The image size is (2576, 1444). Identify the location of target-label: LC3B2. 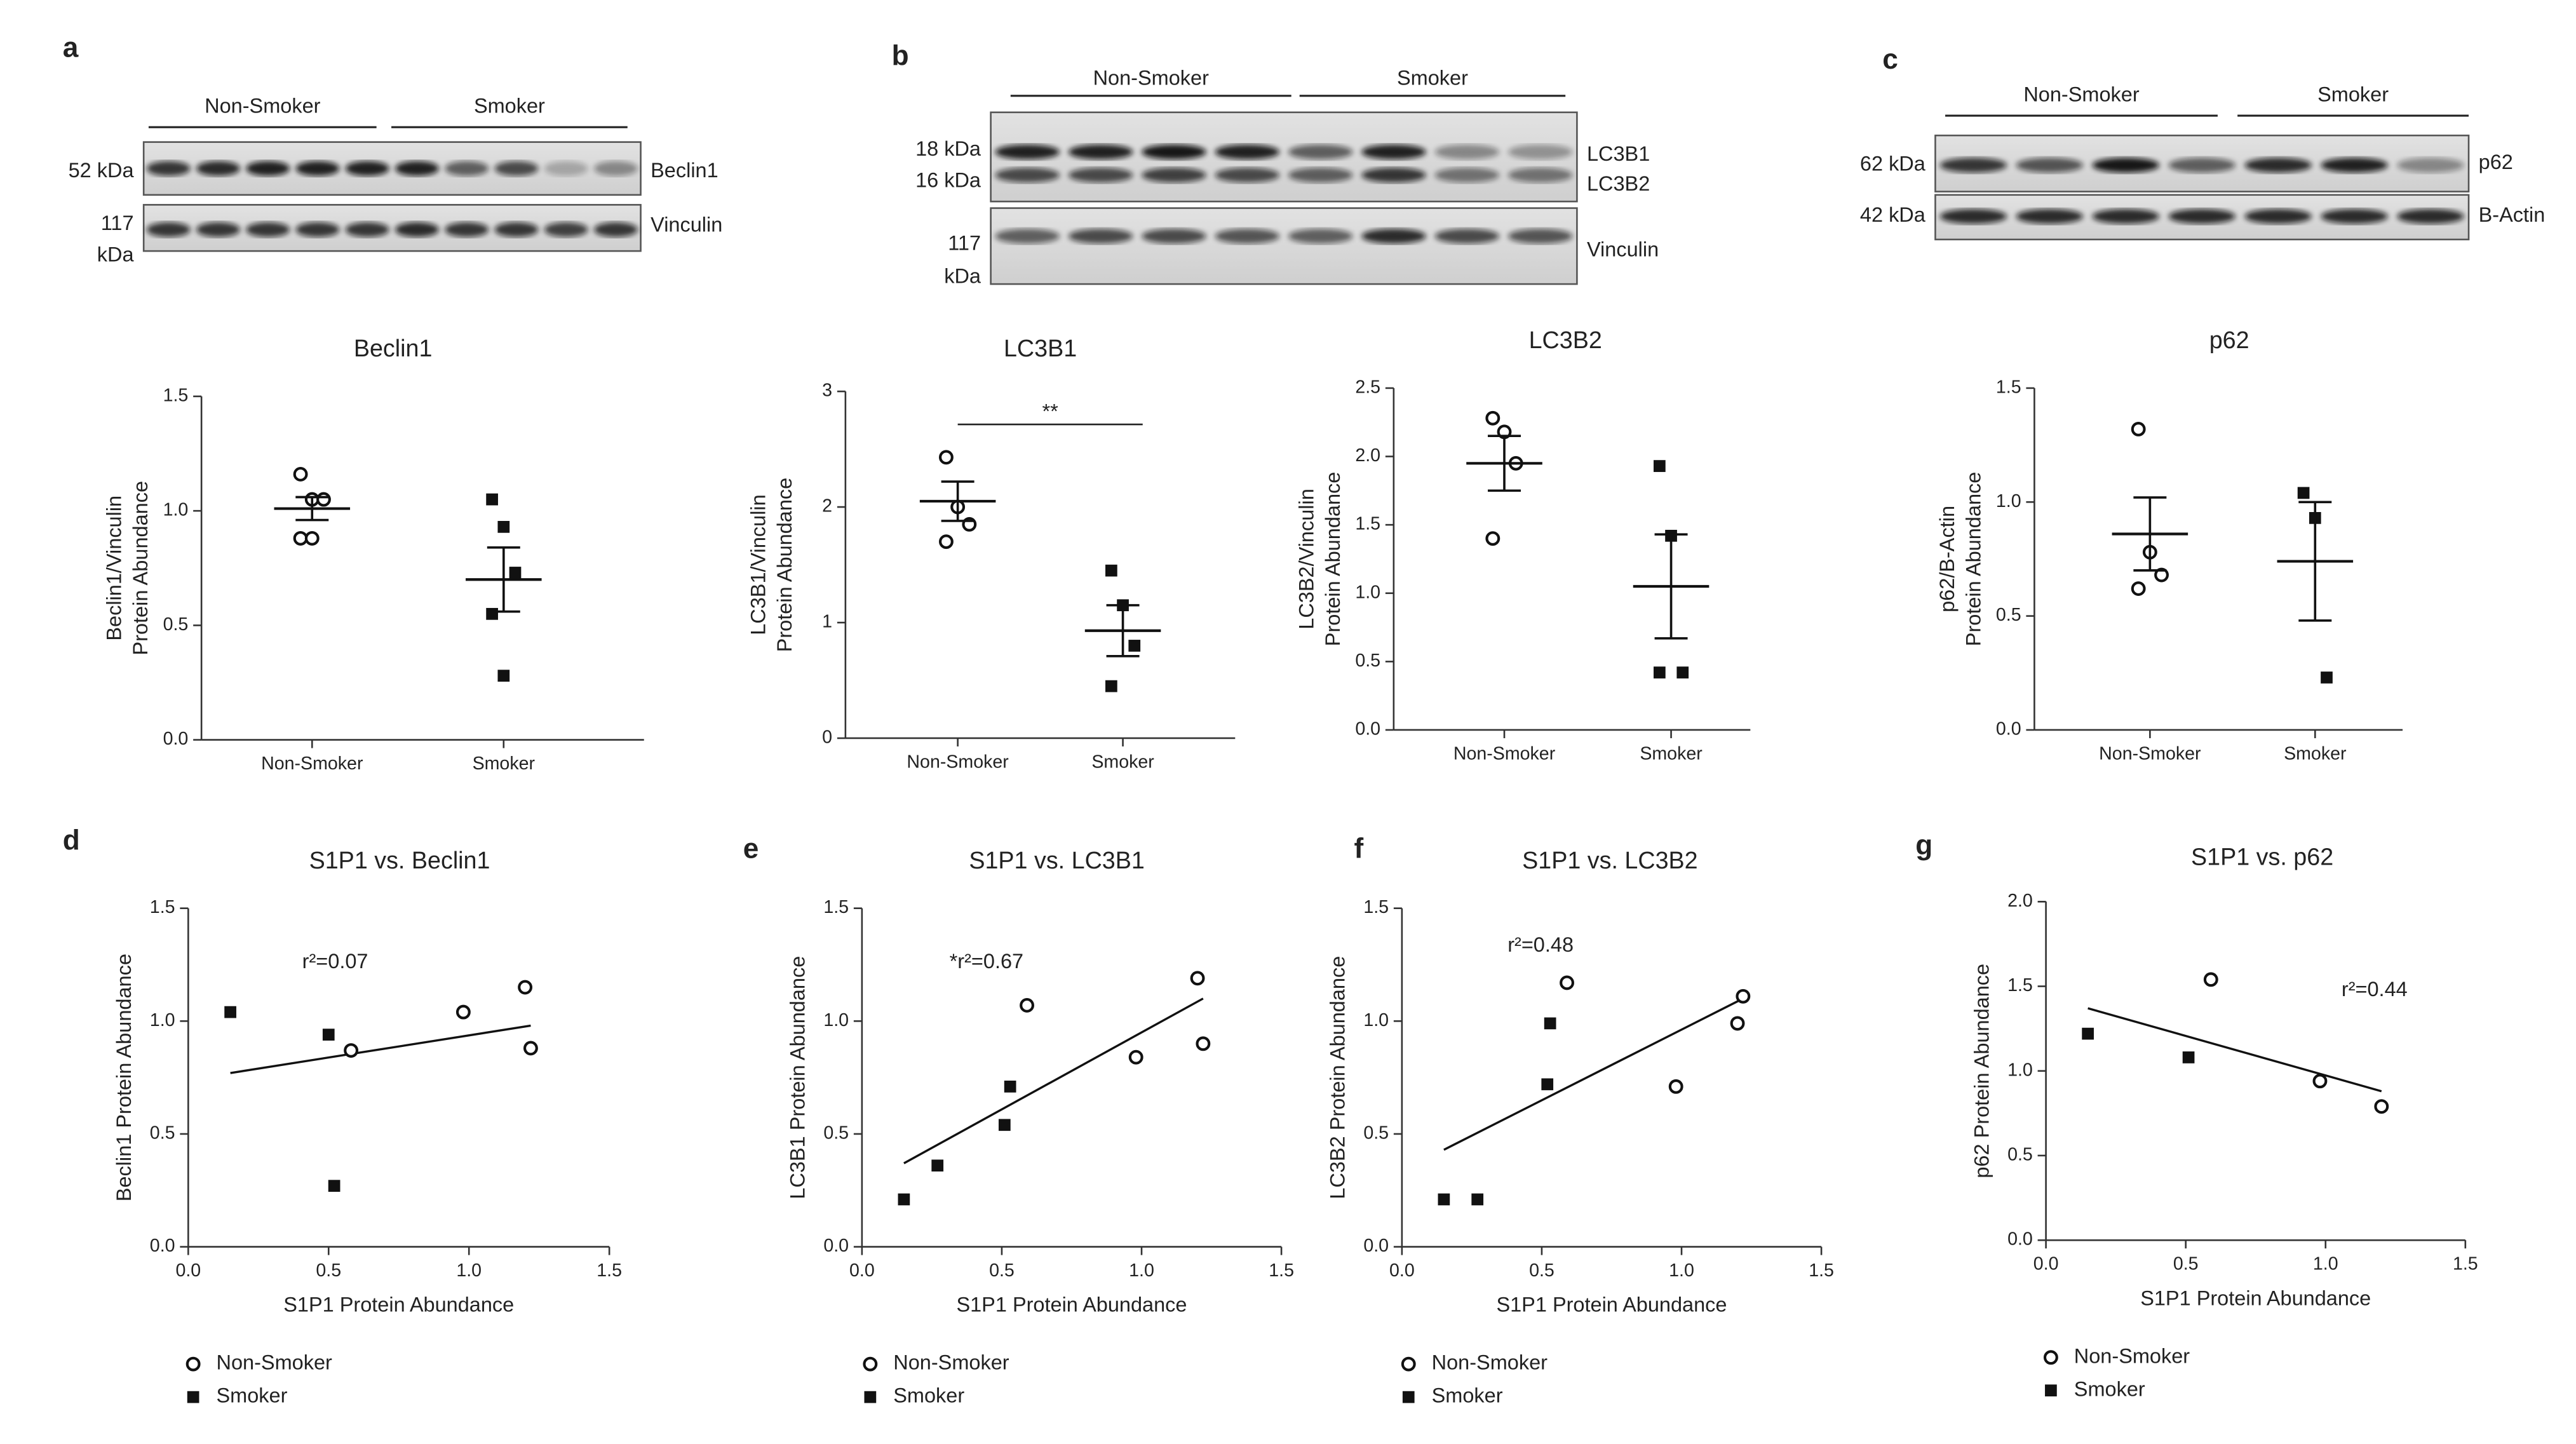
(1618, 184).